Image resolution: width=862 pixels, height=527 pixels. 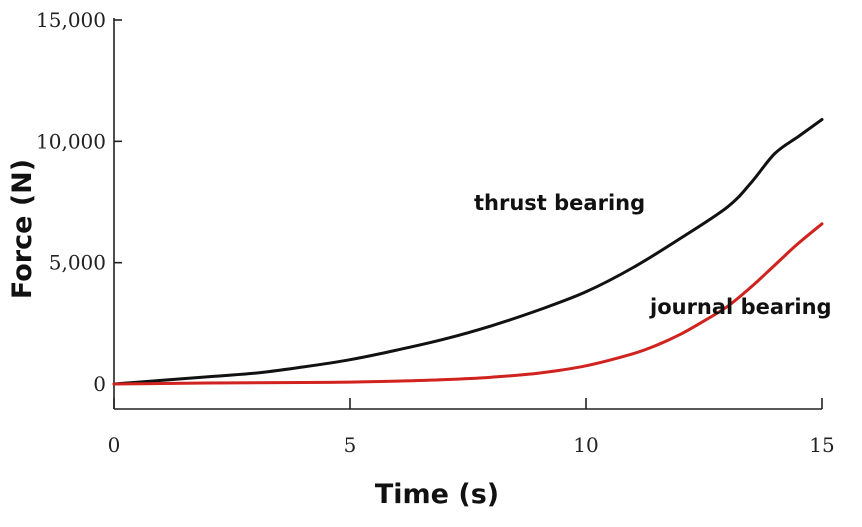 I want to click on x-tick-label: 5, so click(x=350, y=445).